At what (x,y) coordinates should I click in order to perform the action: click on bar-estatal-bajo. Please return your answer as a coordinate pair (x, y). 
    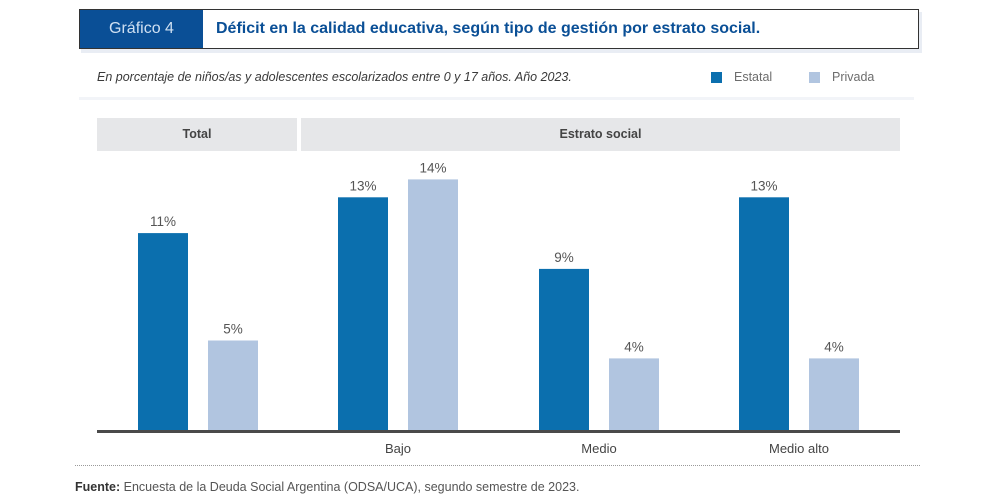
    Looking at the image, I should click on (363, 313).